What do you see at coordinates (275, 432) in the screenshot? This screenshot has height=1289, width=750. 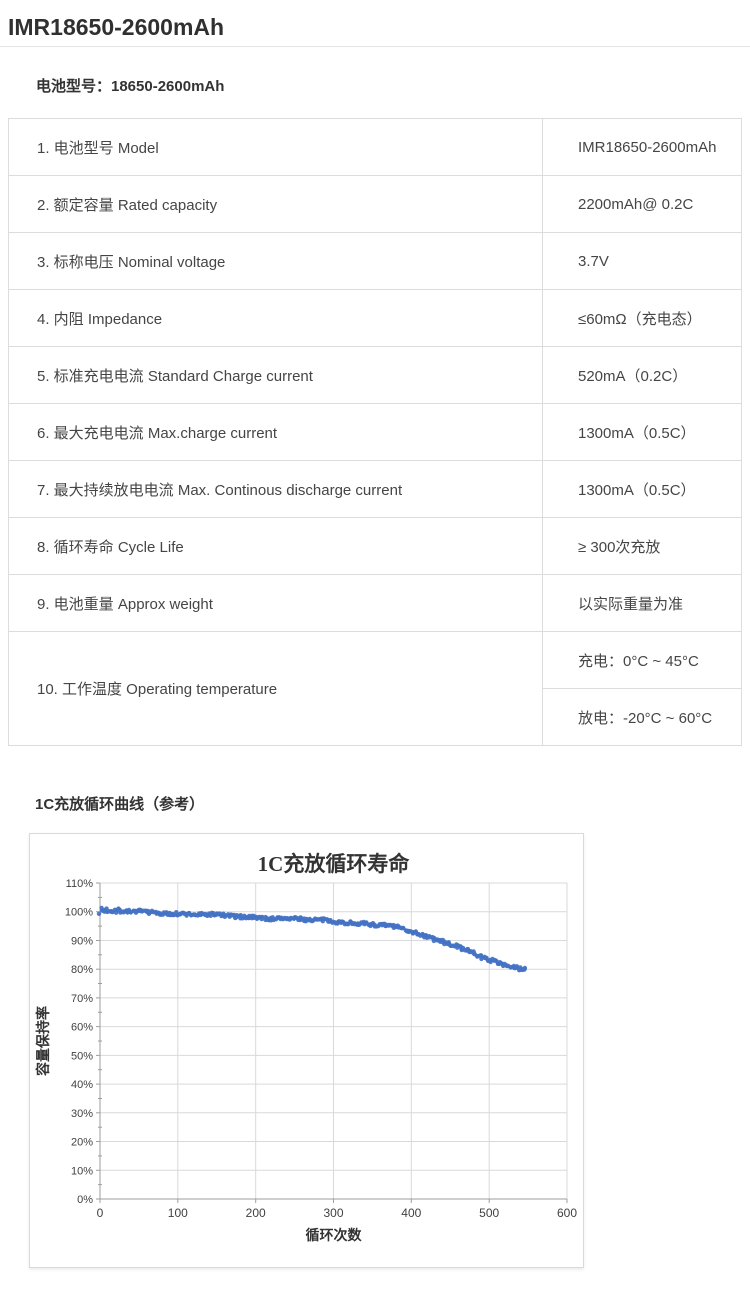 I see `spec-label-cell: 6. 最大充电电流 Max.charge current` at bounding box center [275, 432].